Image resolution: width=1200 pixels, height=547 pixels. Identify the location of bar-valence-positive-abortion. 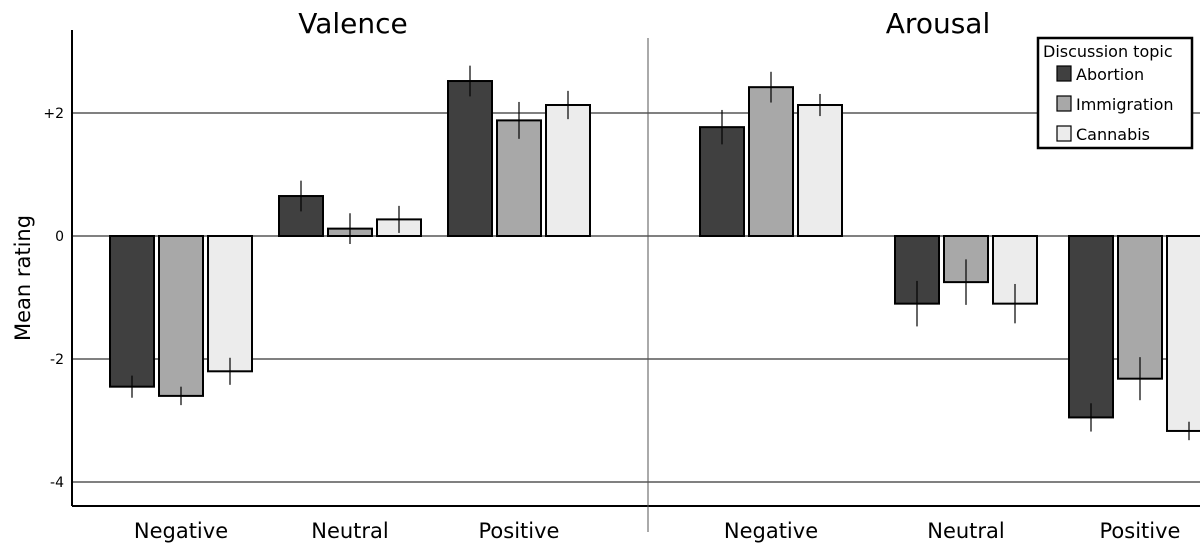
(470, 158).